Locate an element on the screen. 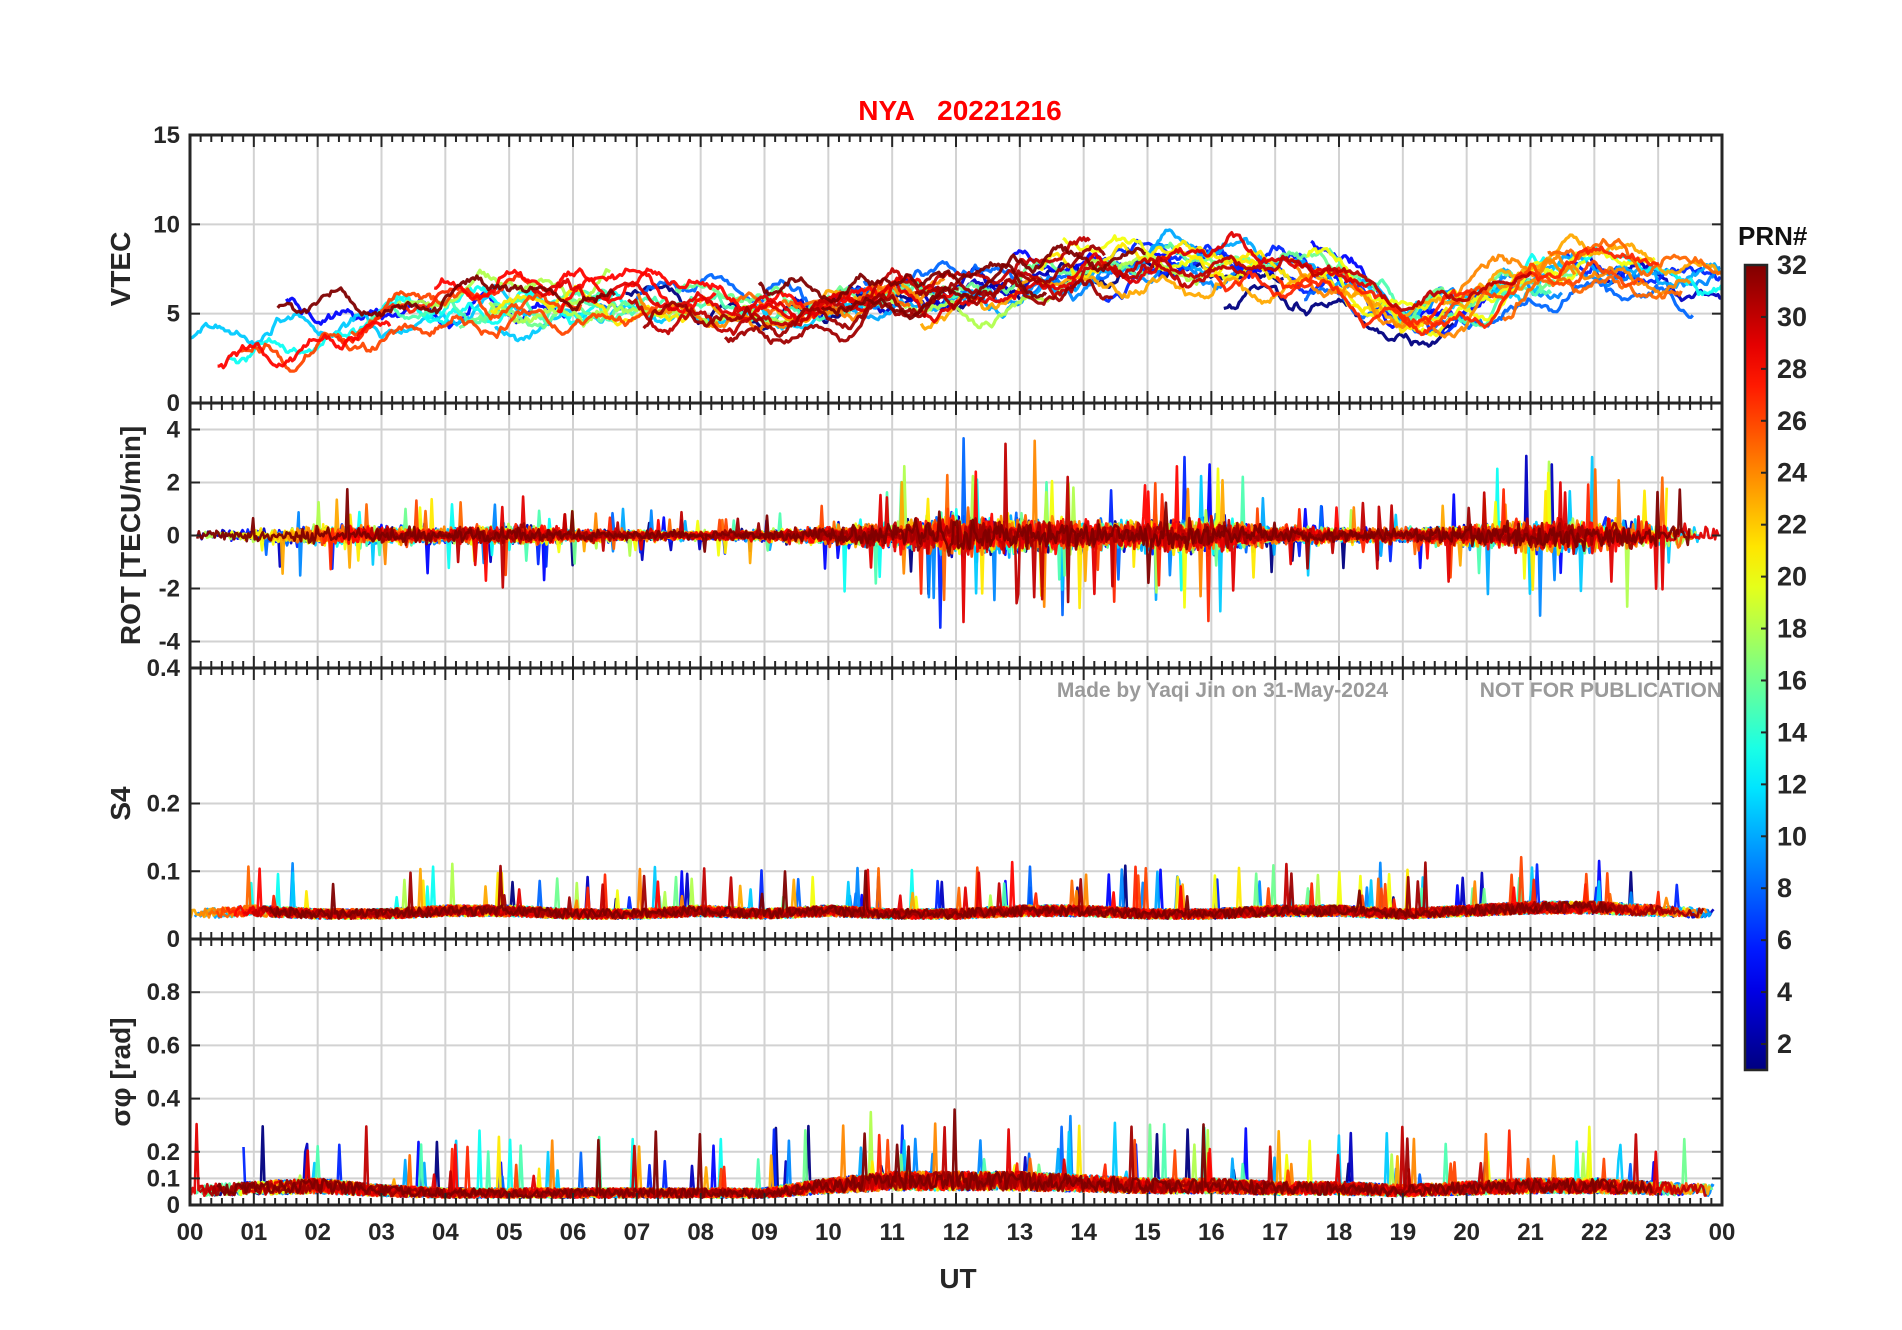 This screenshot has width=1902, height=1330. colorbar-gradient is located at coordinates (1756, 667).